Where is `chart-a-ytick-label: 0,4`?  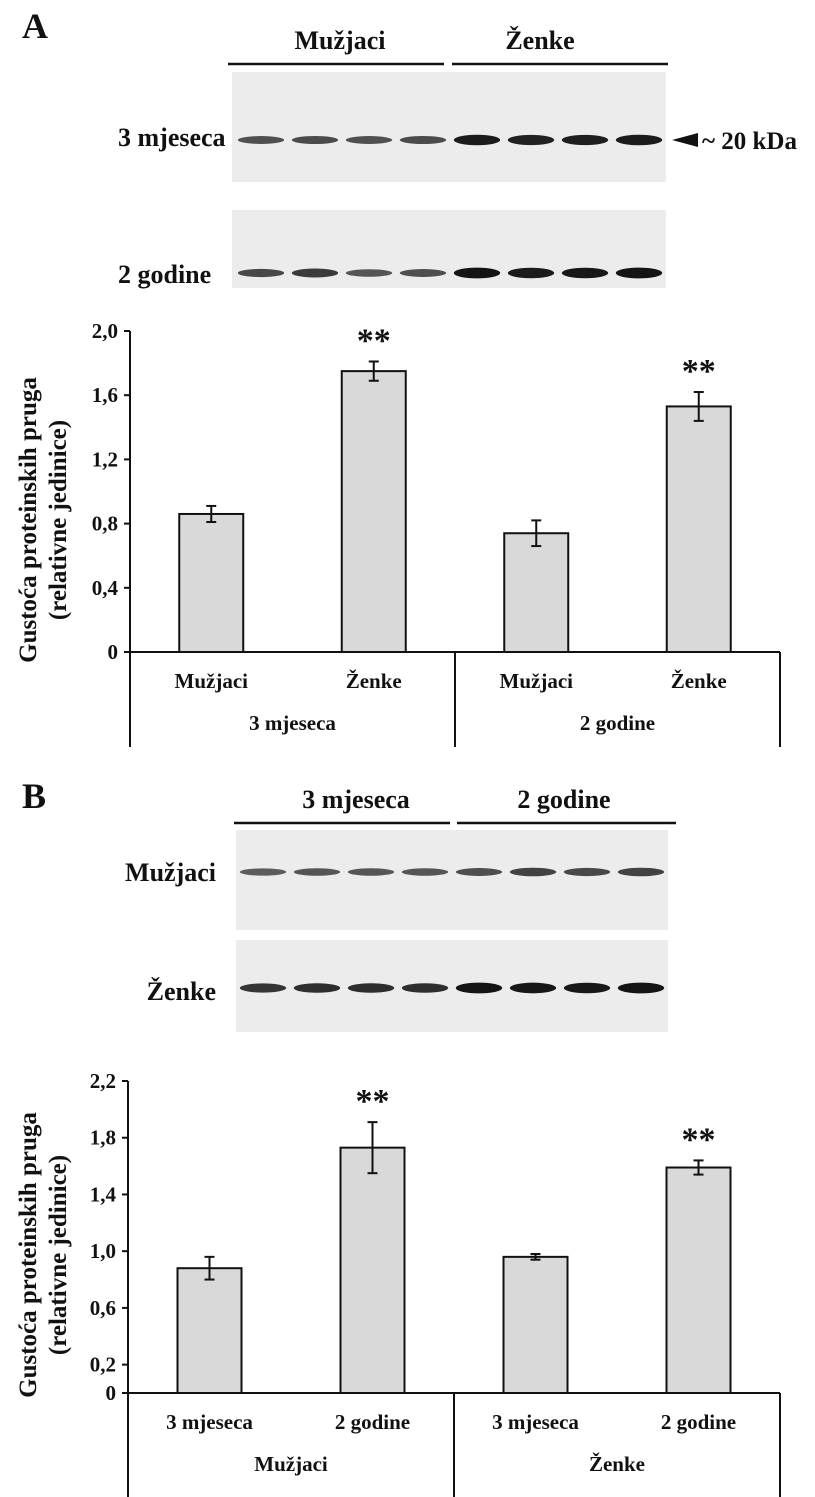
chart-a-ytick-label: 0,4 is located at coordinates (105, 588).